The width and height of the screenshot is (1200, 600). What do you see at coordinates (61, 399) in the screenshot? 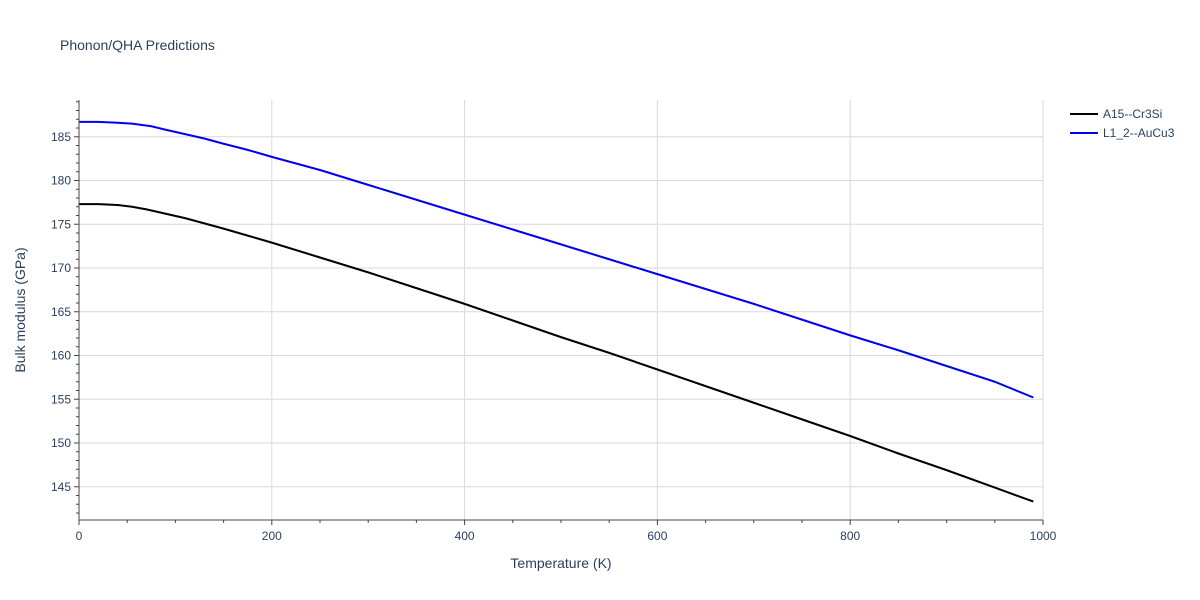
I see `y-tick-label: 155` at bounding box center [61, 399].